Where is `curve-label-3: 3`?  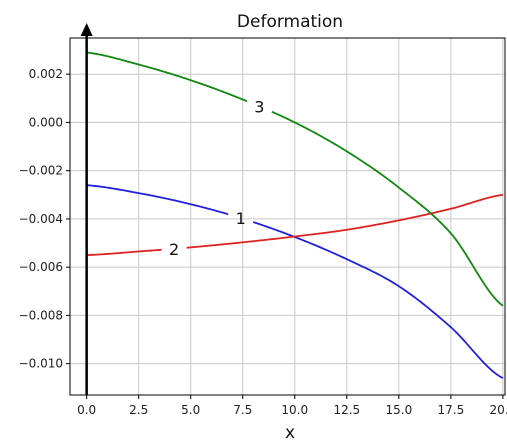
curve-label-3: 3 is located at coordinates (259, 106).